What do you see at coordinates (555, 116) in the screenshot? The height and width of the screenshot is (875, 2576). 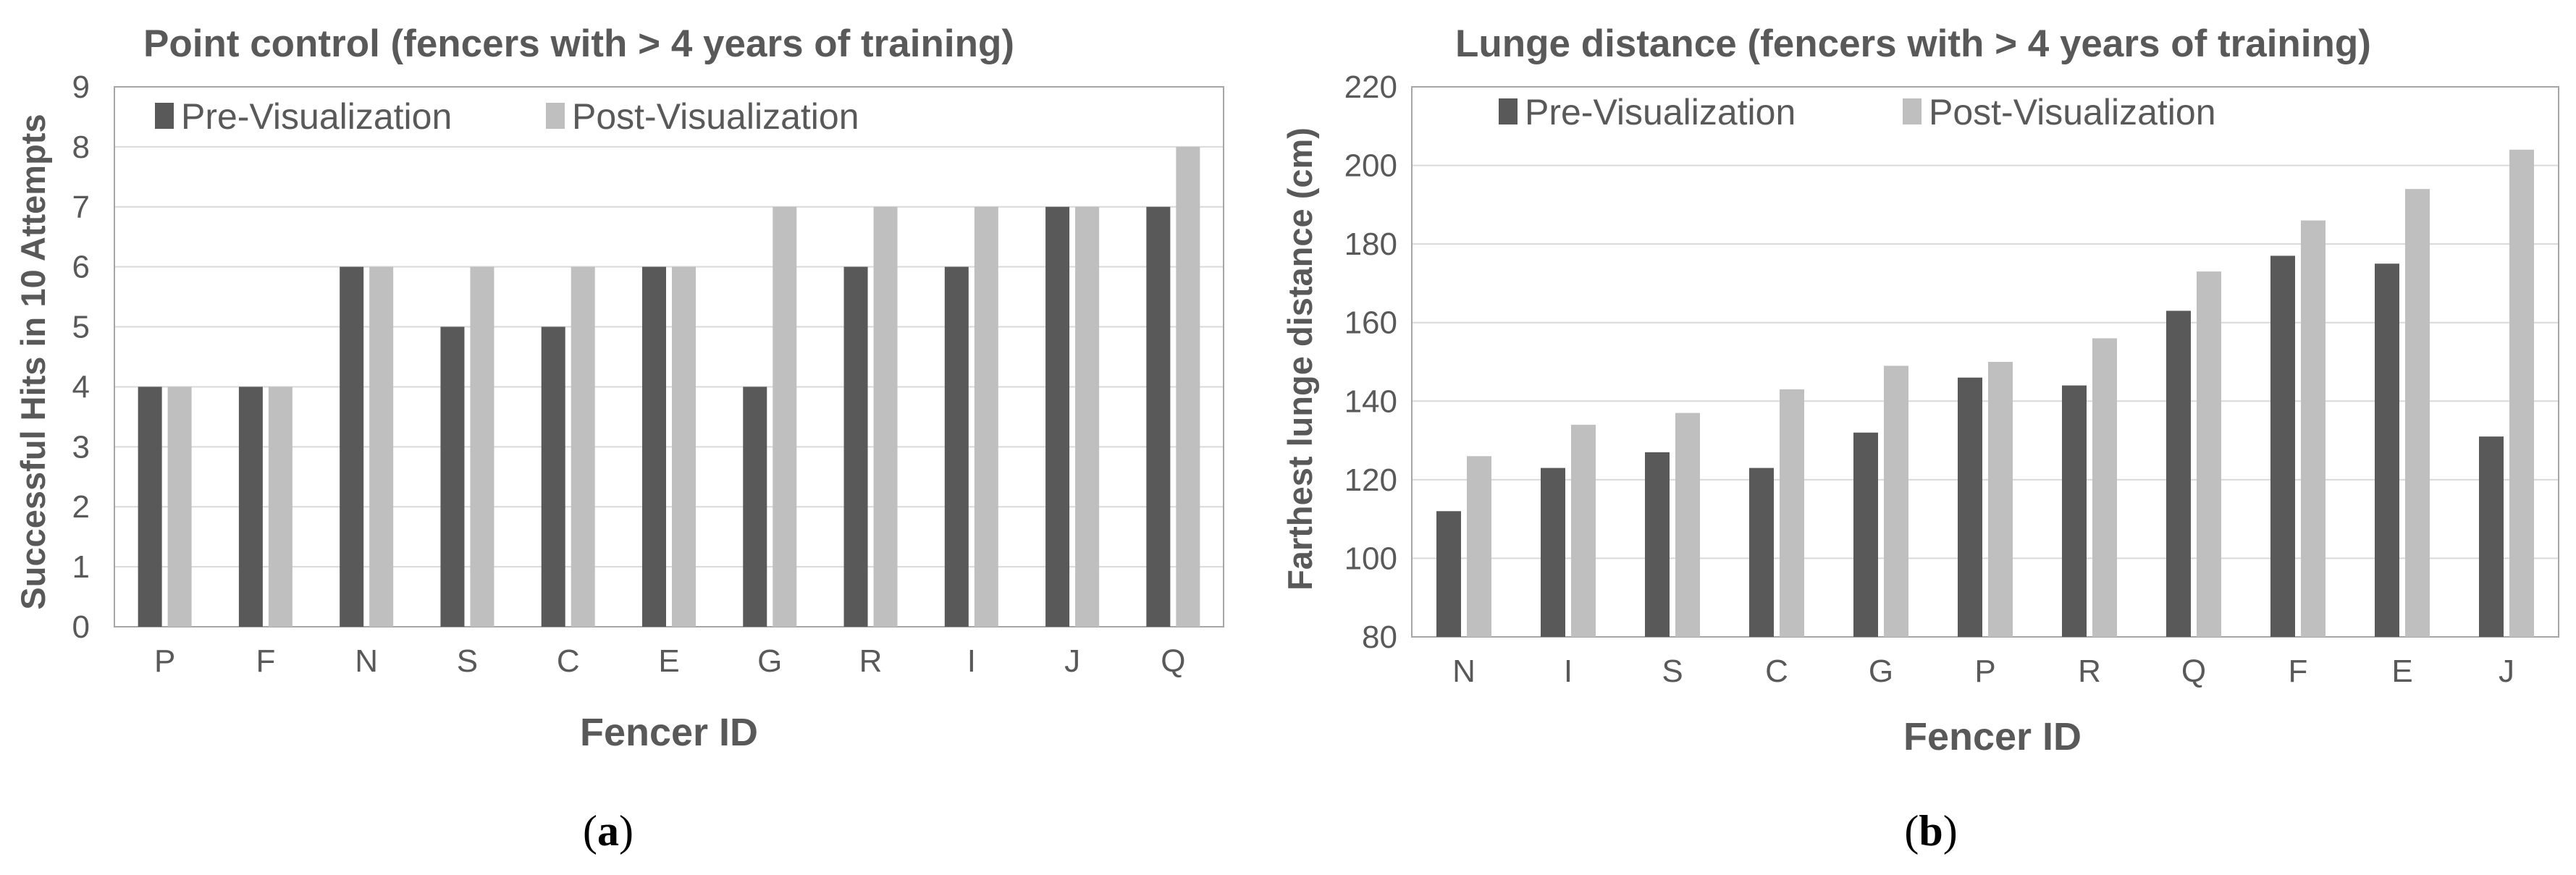 I see `legend-swatch-post-a` at bounding box center [555, 116].